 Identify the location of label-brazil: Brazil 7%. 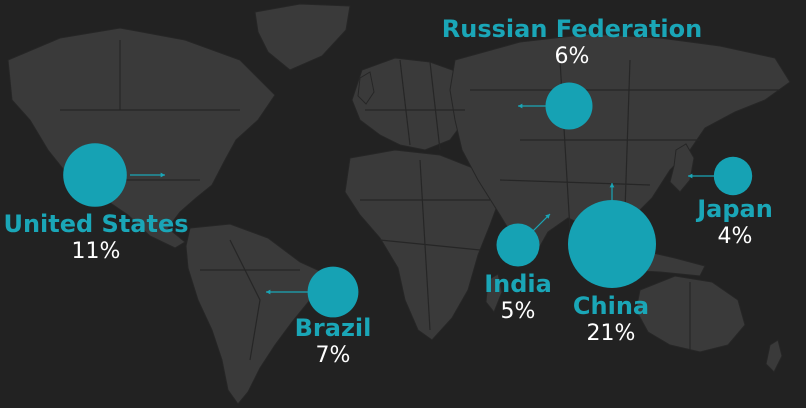
(333, 342).